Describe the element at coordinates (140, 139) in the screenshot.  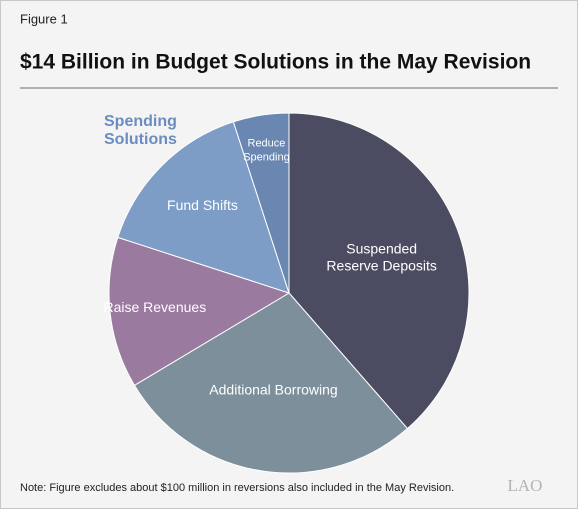
I see `annotation: Solutions` at that location.